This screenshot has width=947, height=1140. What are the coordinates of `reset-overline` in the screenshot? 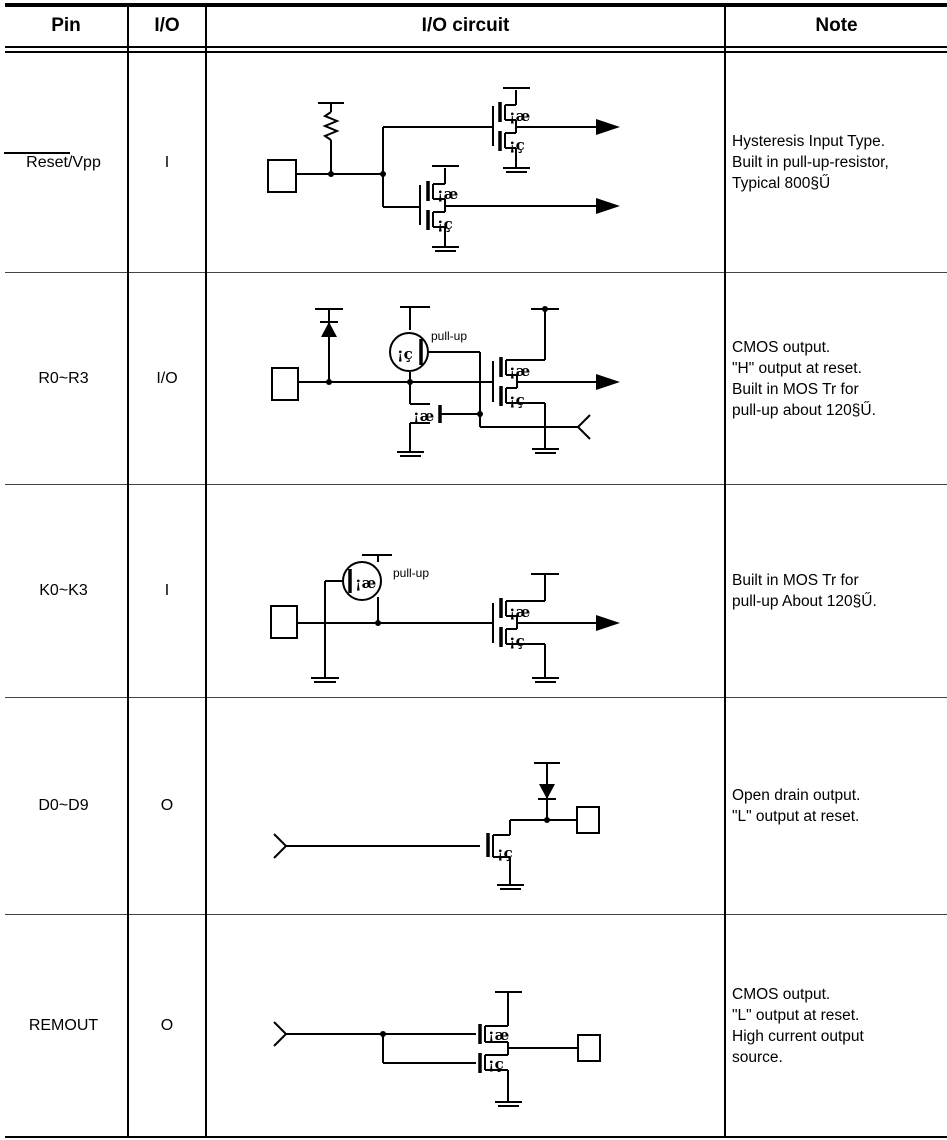 It's located at (37, 153).